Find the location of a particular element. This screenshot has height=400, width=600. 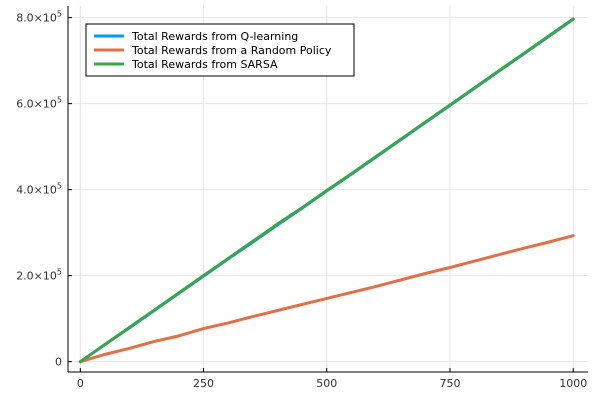

legend-label: Total Rewards from SARSA is located at coordinates (204, 64).